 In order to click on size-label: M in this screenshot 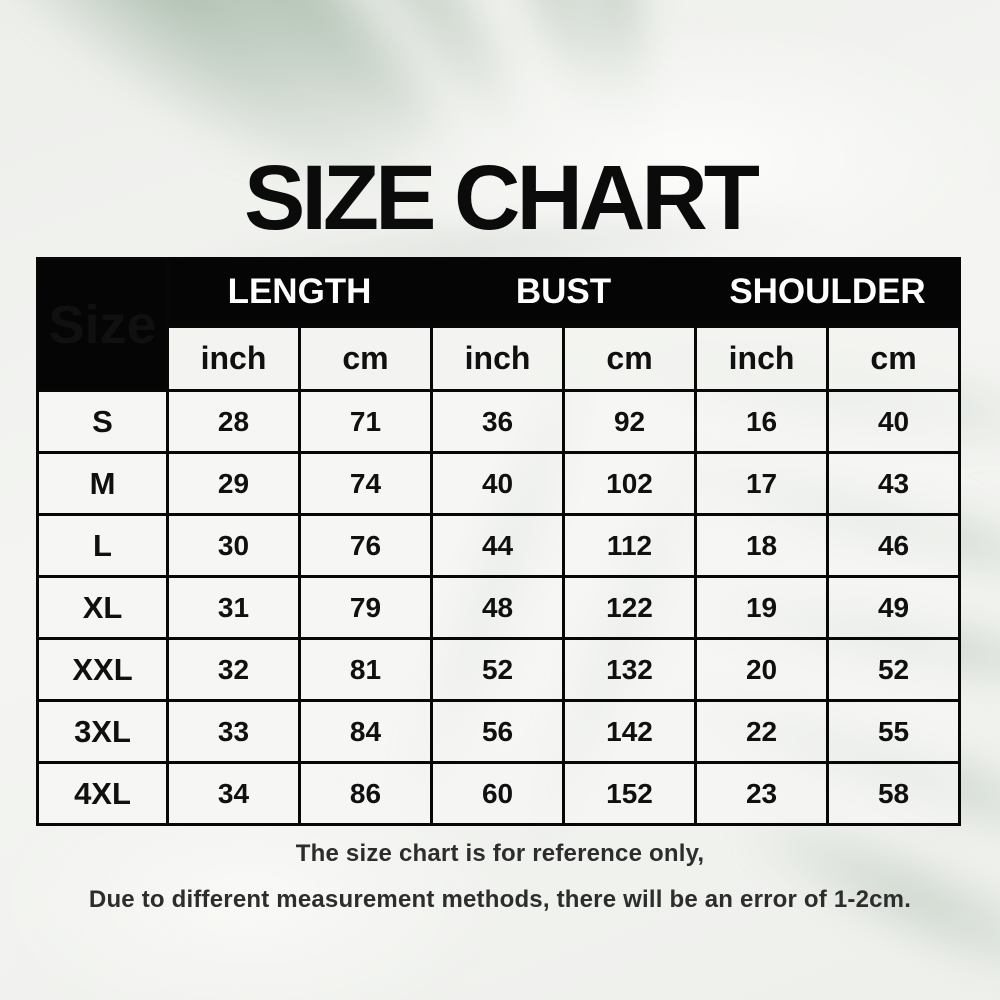, I will do `click(102, 483)`.